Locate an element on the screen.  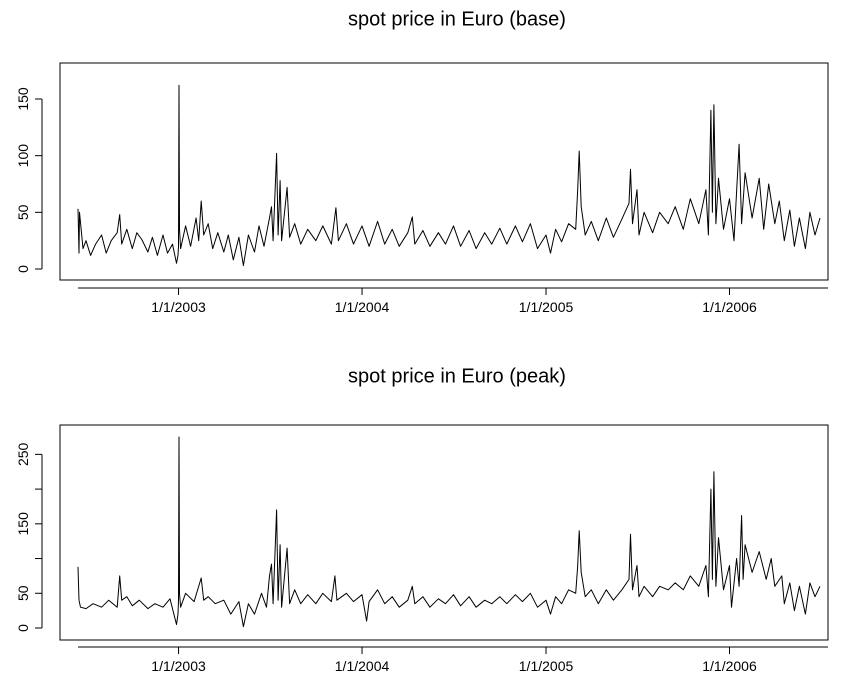
top-x-tick-label: 1/1/2004 is located at coordinates (362, 307).